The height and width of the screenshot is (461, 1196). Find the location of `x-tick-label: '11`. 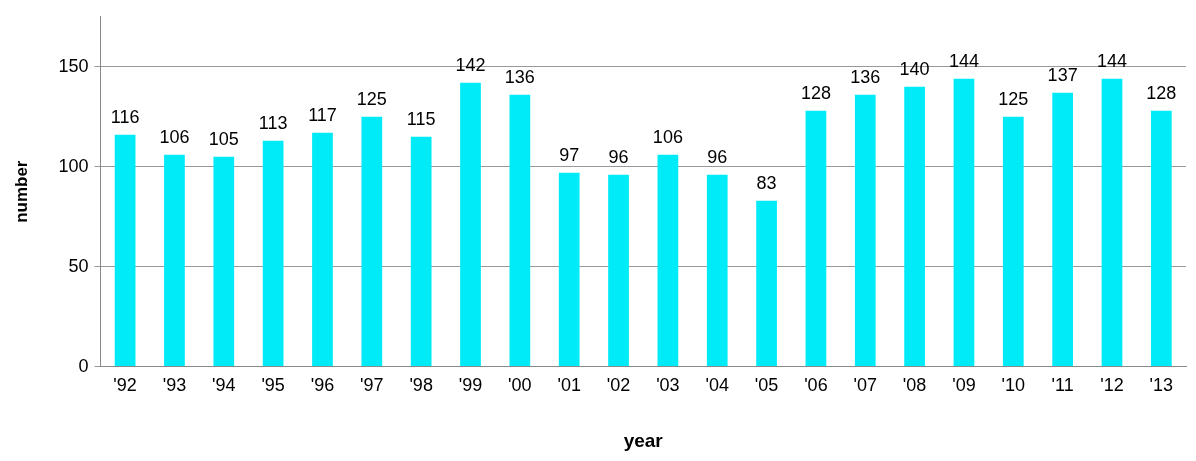

x-tick-label: '11 is located at coordinates (1062, 385).